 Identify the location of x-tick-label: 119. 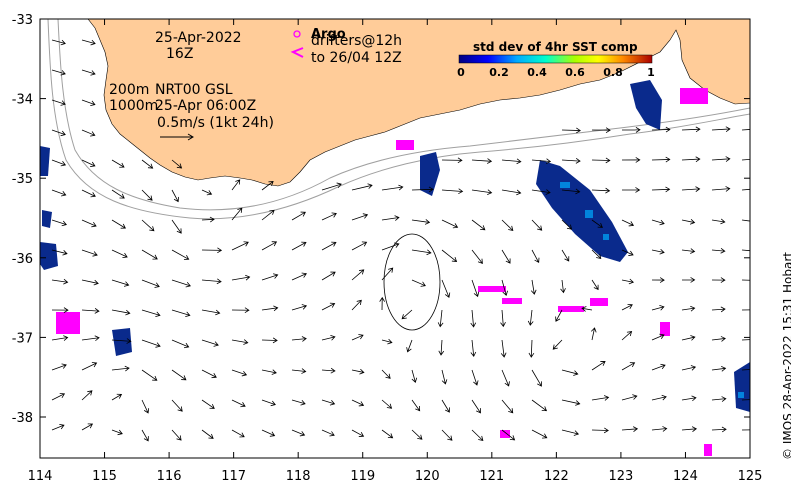
(362, 476).